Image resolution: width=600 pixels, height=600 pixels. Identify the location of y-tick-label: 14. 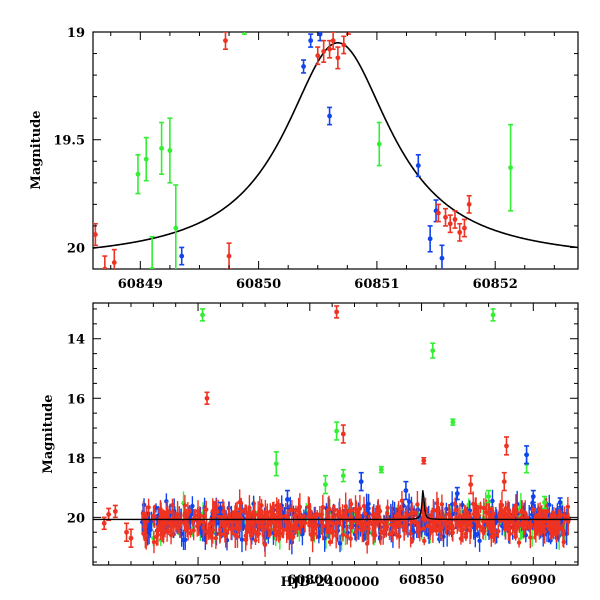
(76, 340).